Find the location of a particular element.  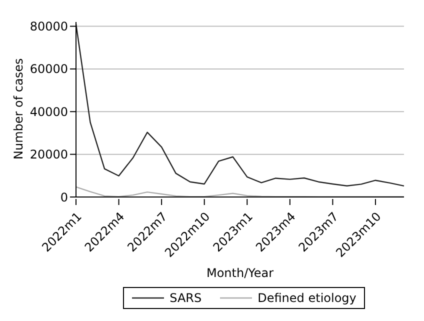

y-tick-label: 60000 is located at coordinates (49, 69).